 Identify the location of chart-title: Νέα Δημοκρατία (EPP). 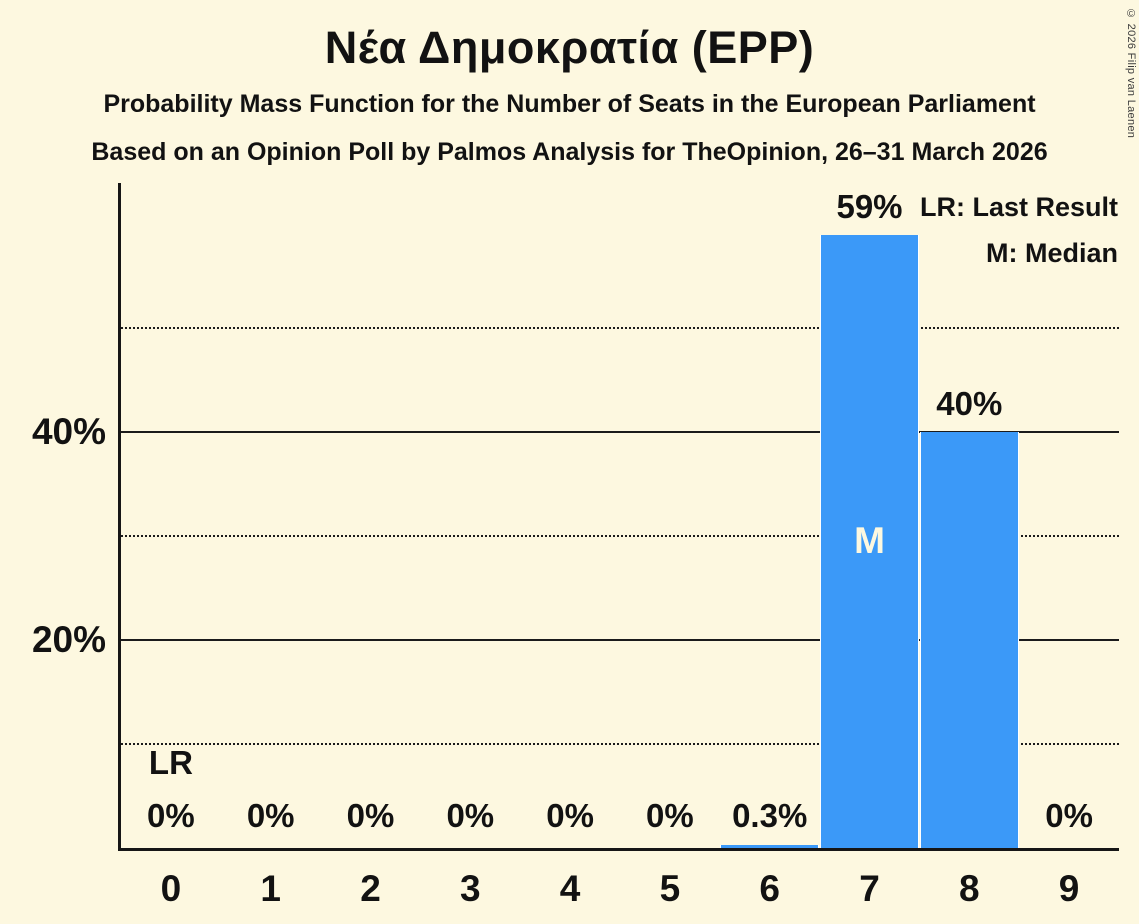
(569, 47).